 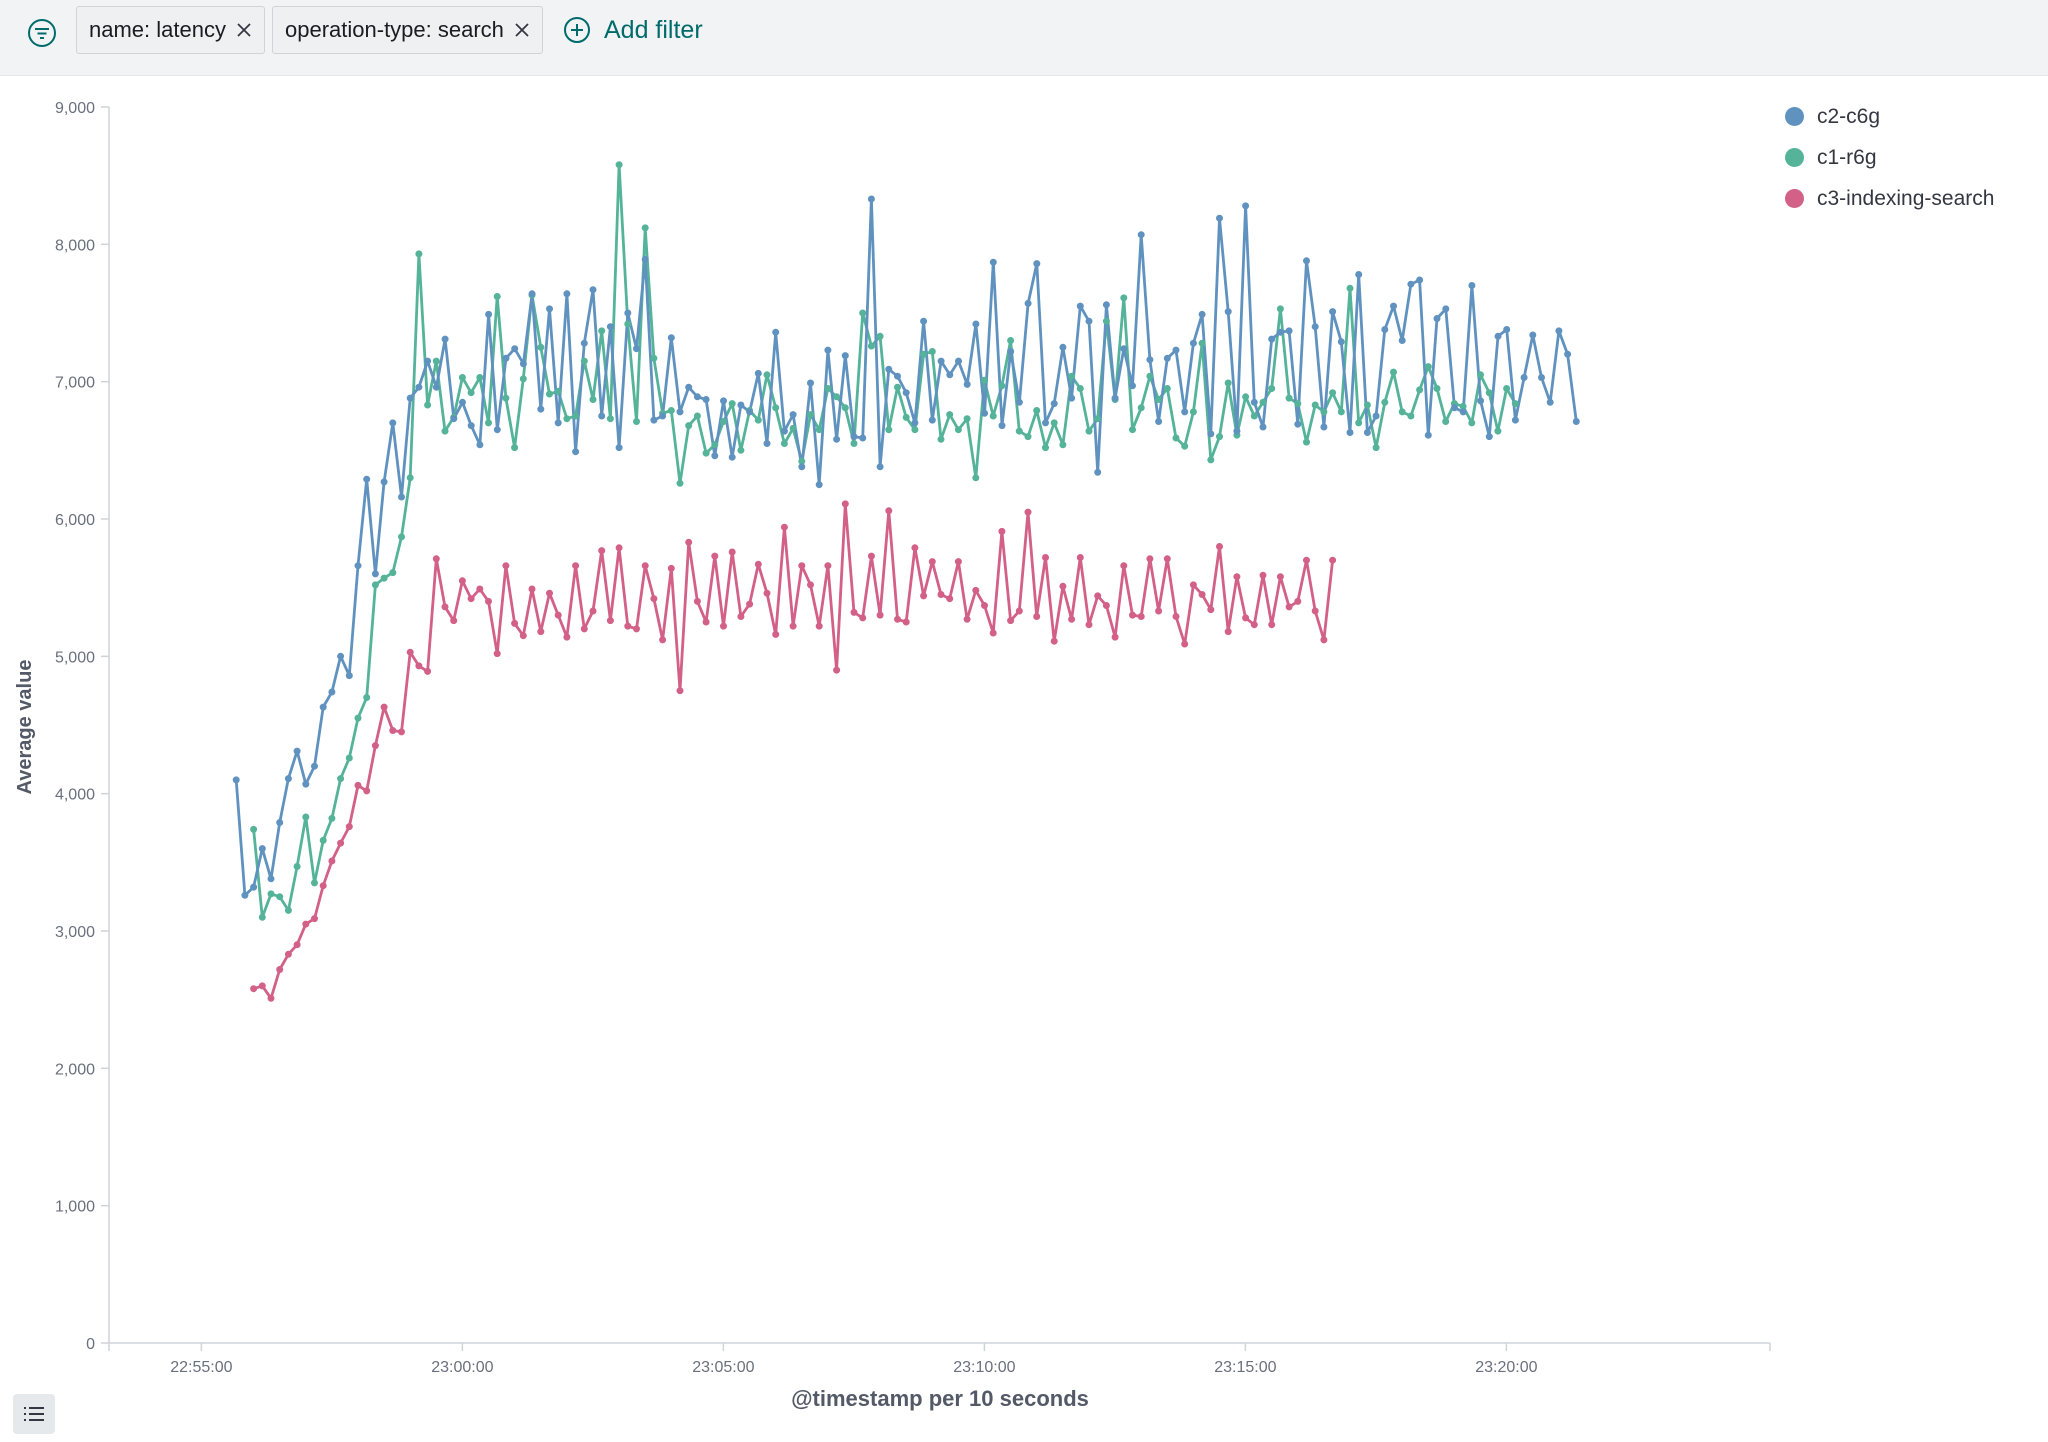 What do you see at coordinates (1889, 198) in the screenshot?
I see `legend-item-c3-indexing-search: c3-indexing-search` at bounding box center [1889, 198].